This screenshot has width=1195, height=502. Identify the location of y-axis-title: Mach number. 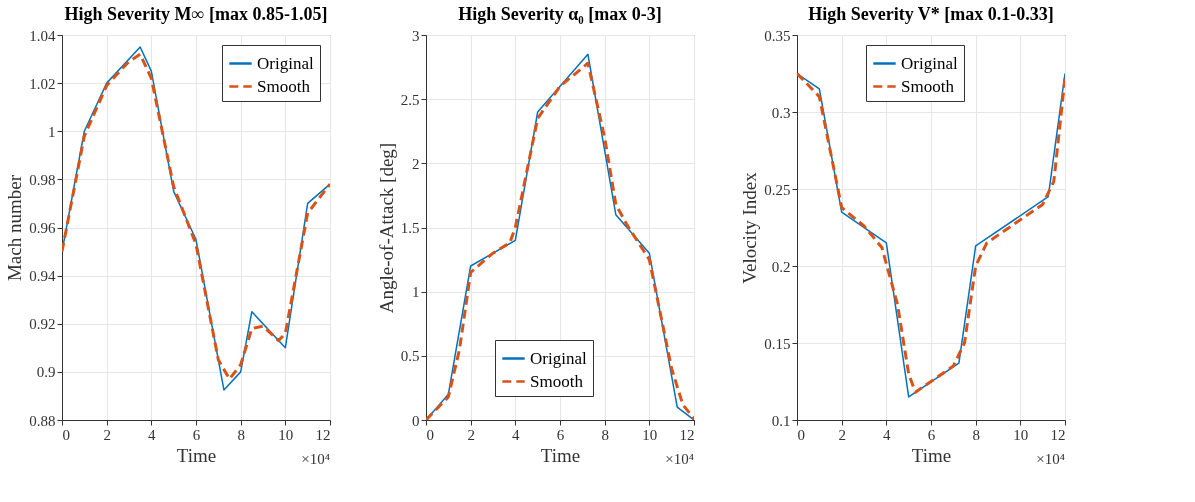
(15, 228).